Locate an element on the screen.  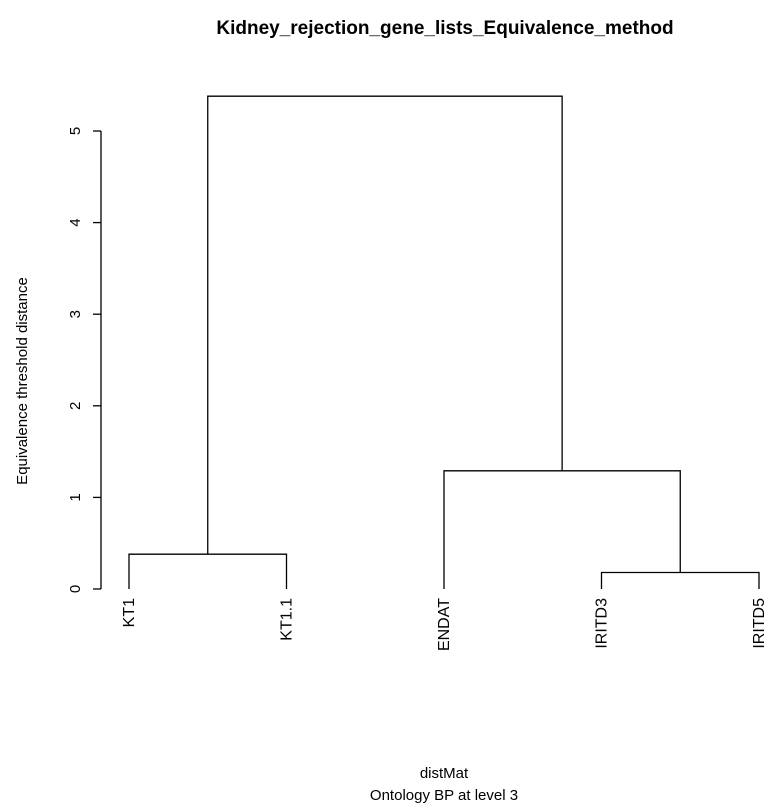
y-tick-label: 2 is located at coordinates (75, 406).